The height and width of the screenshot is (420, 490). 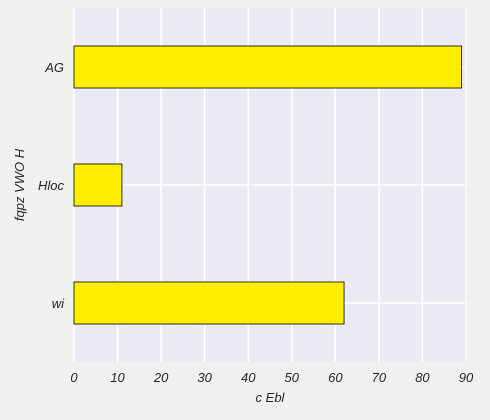 I want to click on x-tick-label: 90, so click(x=466, y=377).